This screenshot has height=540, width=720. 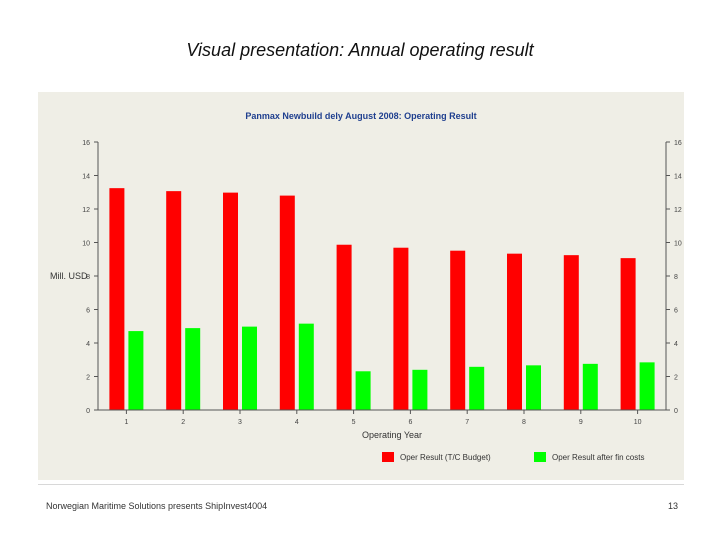 I want to click on legend-swatch-oper-result-tc-budget, so click(x=388, y=457).